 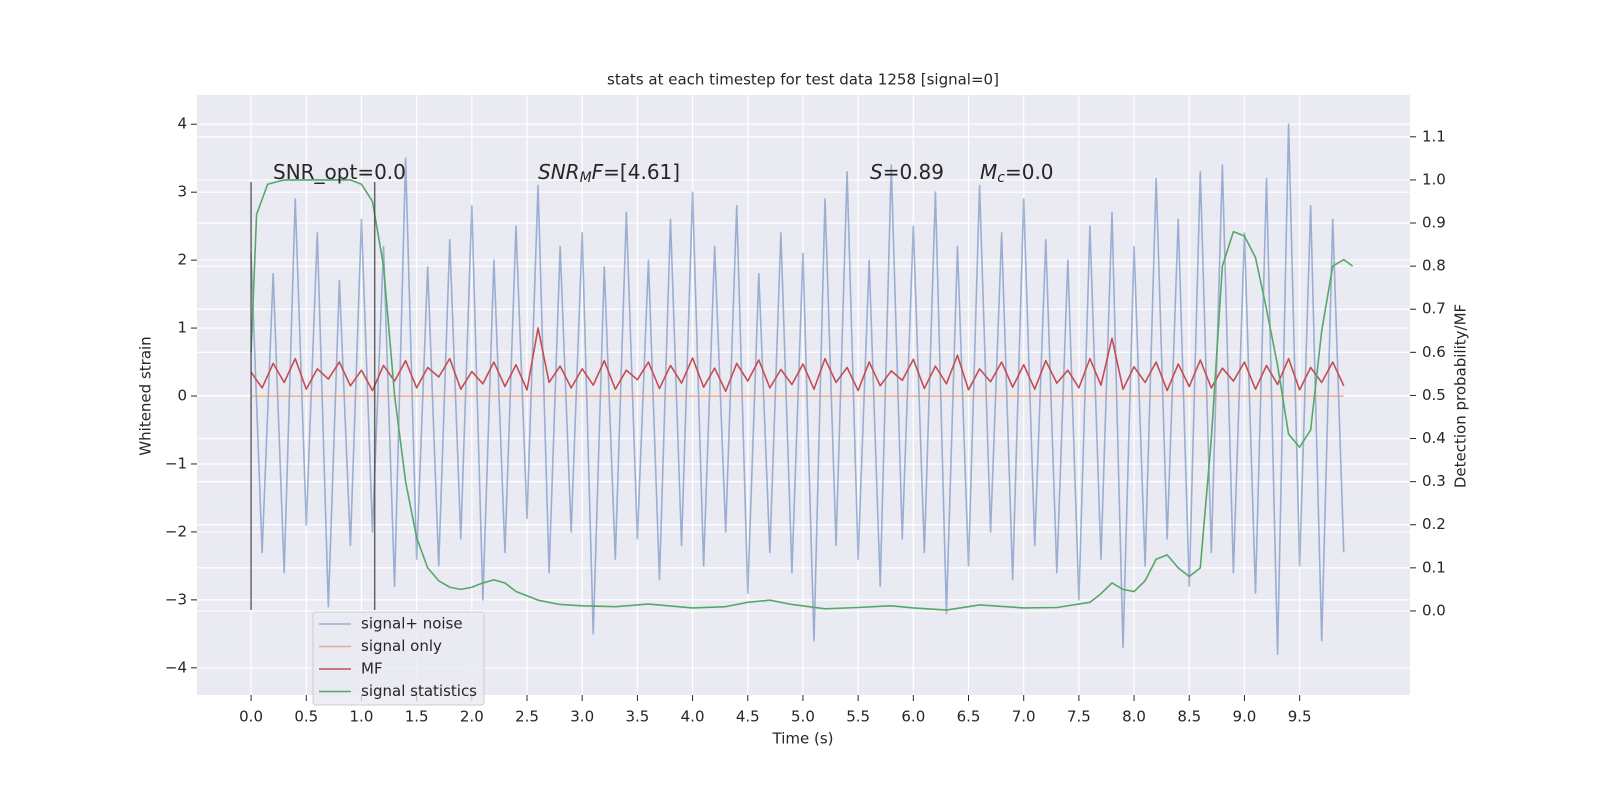 What do you see at coordinates (527, 717) in the screenshot?
I see `x-tick-label: 2.5` at bounding box center [527, 717].